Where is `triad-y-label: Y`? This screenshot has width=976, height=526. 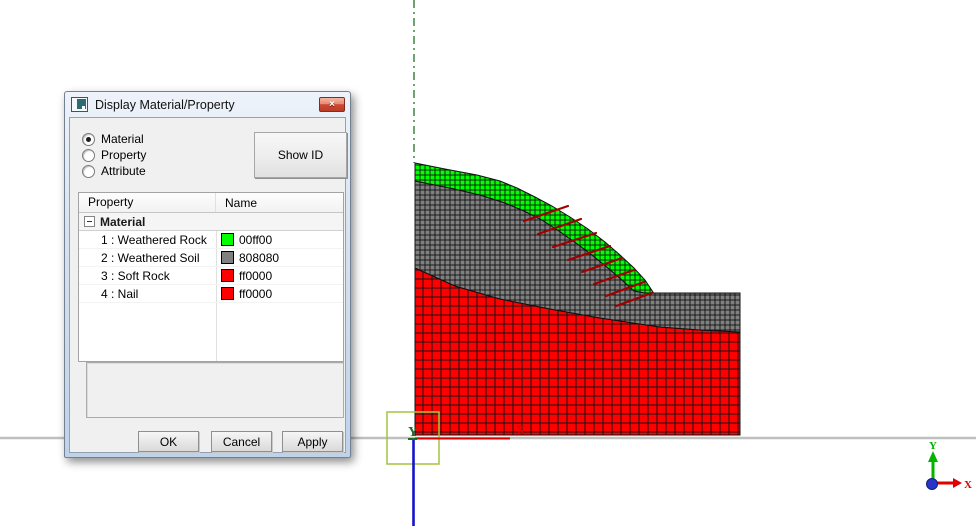 triad-y-label: Y is located at coordinates (933, 446).